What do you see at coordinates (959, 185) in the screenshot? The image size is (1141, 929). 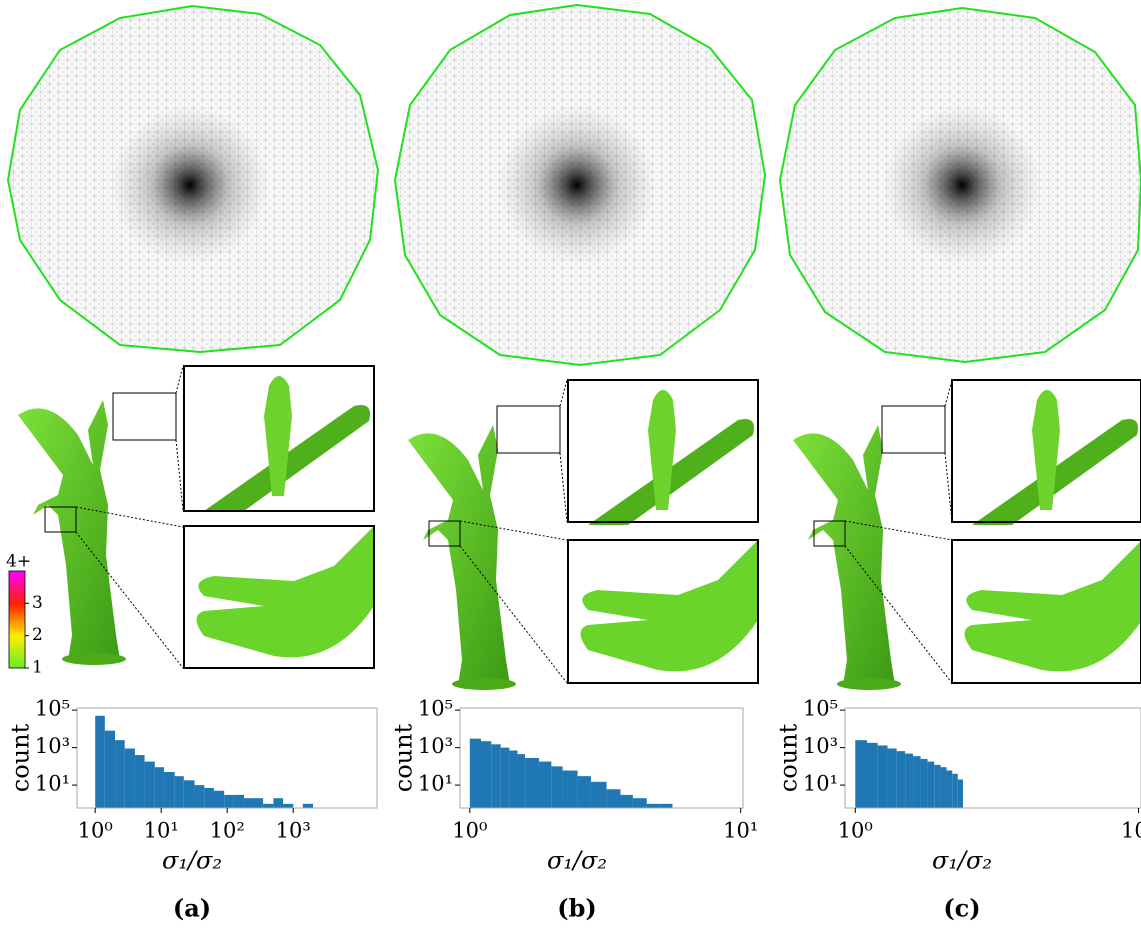 I see `mesh-c` at bounding box center [959, 185].